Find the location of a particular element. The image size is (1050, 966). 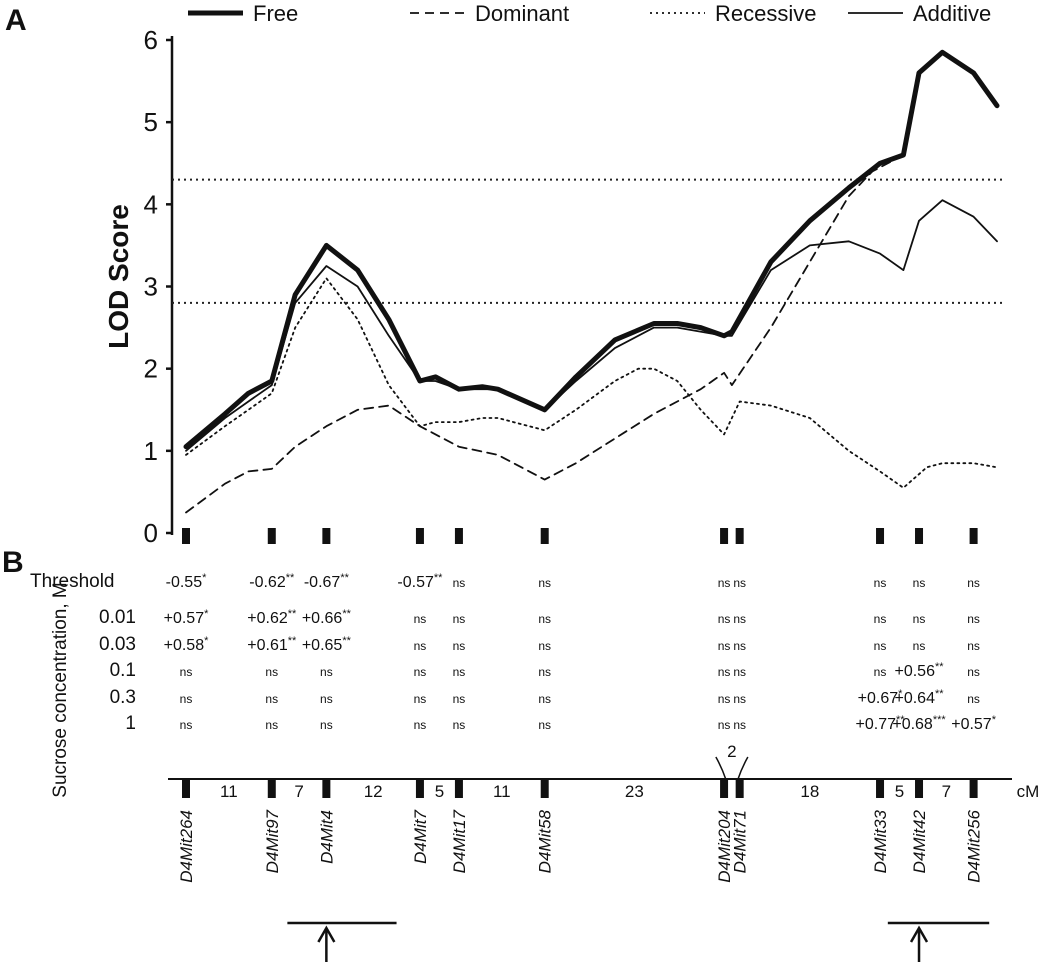

legend: Free Dominant Recessive Additive is located at coordinates (589, 13).